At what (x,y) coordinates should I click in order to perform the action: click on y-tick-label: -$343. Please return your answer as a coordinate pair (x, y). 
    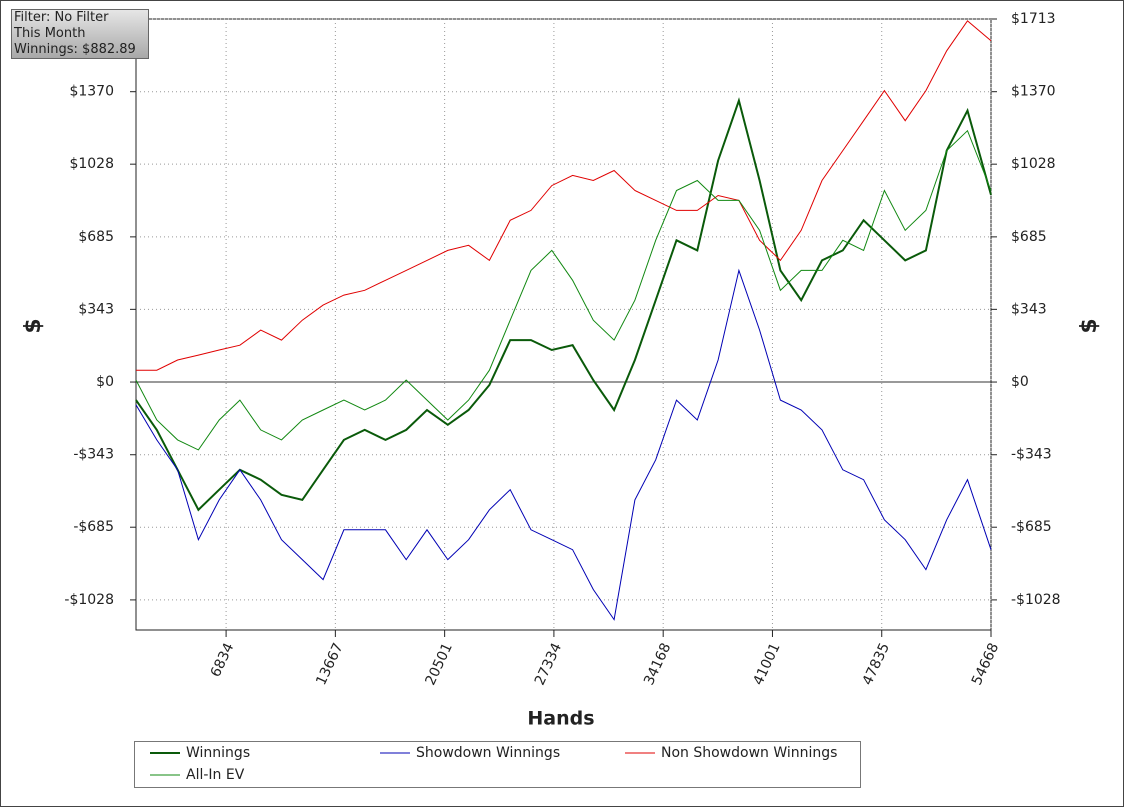
    Looking at the image, I should click on (93, 455).